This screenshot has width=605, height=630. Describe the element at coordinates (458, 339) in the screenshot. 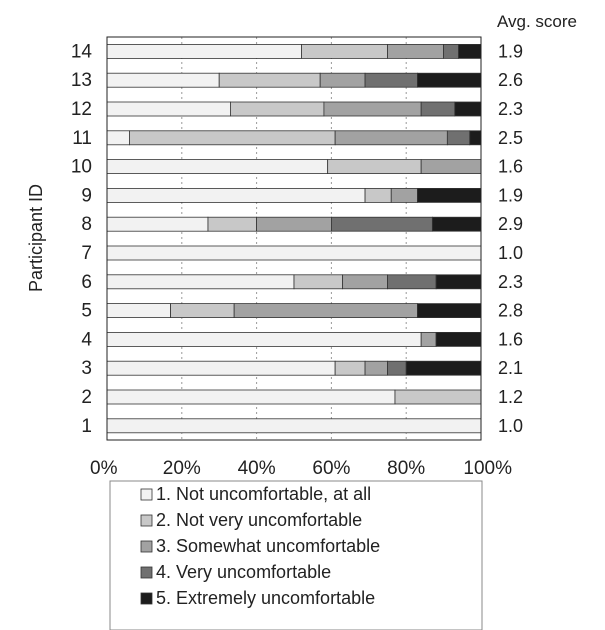

I see `bar-segment-p4-s5` at that location.